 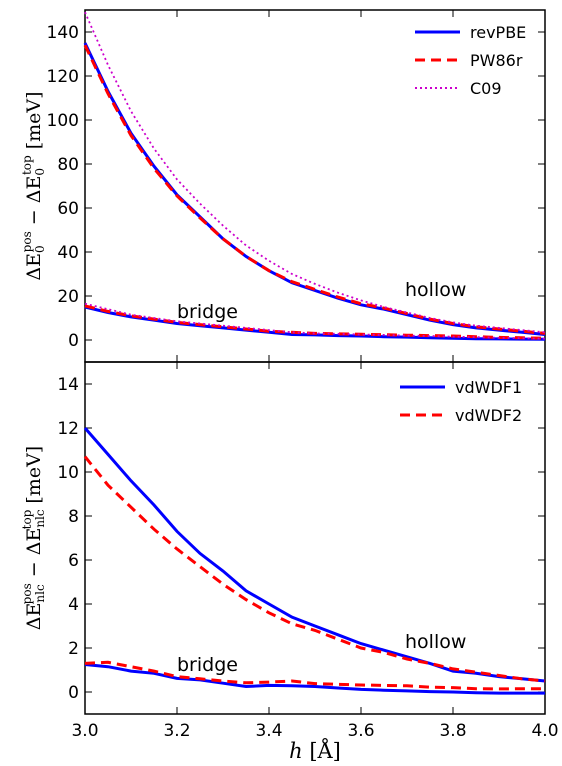 I want to click on bottom-ytick-label: 12, so click(x=68, y=429).